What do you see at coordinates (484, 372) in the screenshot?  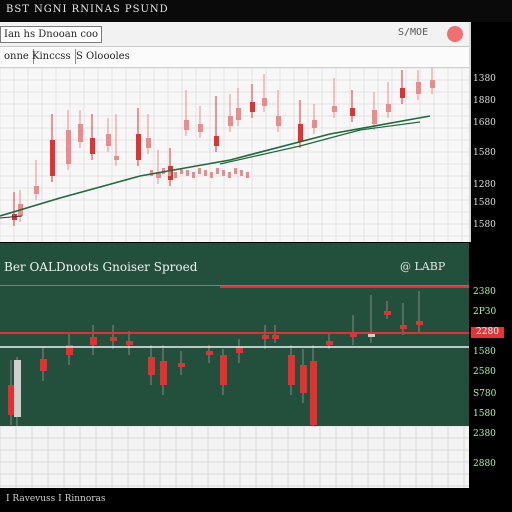 I see `price-label: 2580` at bounding box center [484, 372].